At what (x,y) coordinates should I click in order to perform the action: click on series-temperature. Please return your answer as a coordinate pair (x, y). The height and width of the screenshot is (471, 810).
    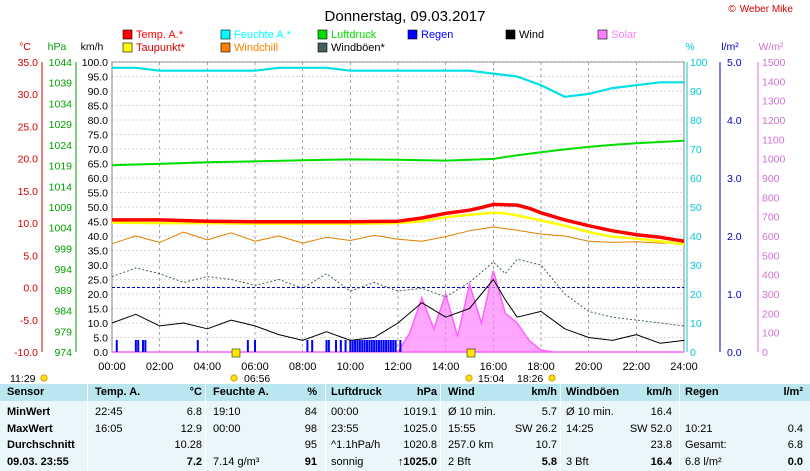
    Looking at the image, I should click on (398, 222).